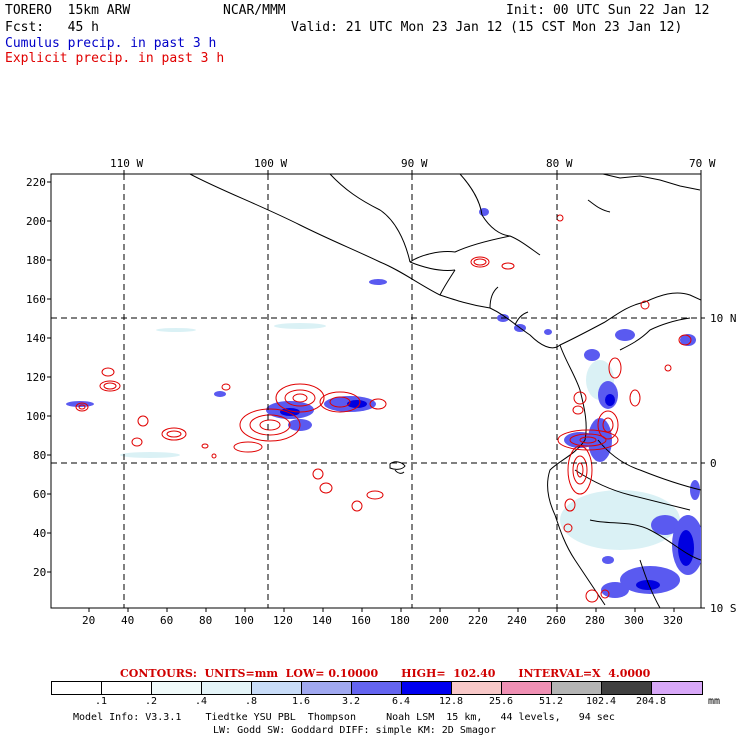 The height and width of the screenshot is (740, 740). What do you see at coordinates (283, 620) in the screenshot?
I see `x-tick-label: 120` at bounding box center [283, 620].